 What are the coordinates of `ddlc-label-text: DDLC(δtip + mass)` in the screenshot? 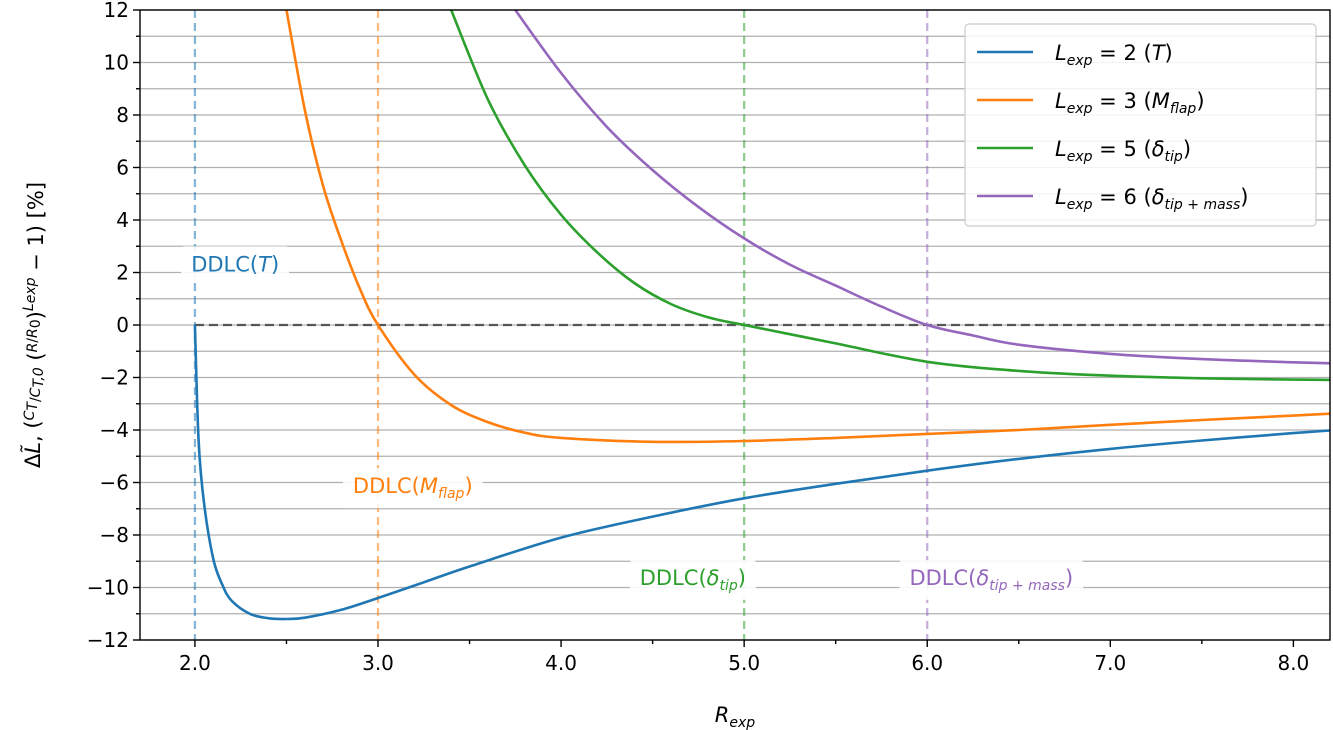 It's located at (991, 580).